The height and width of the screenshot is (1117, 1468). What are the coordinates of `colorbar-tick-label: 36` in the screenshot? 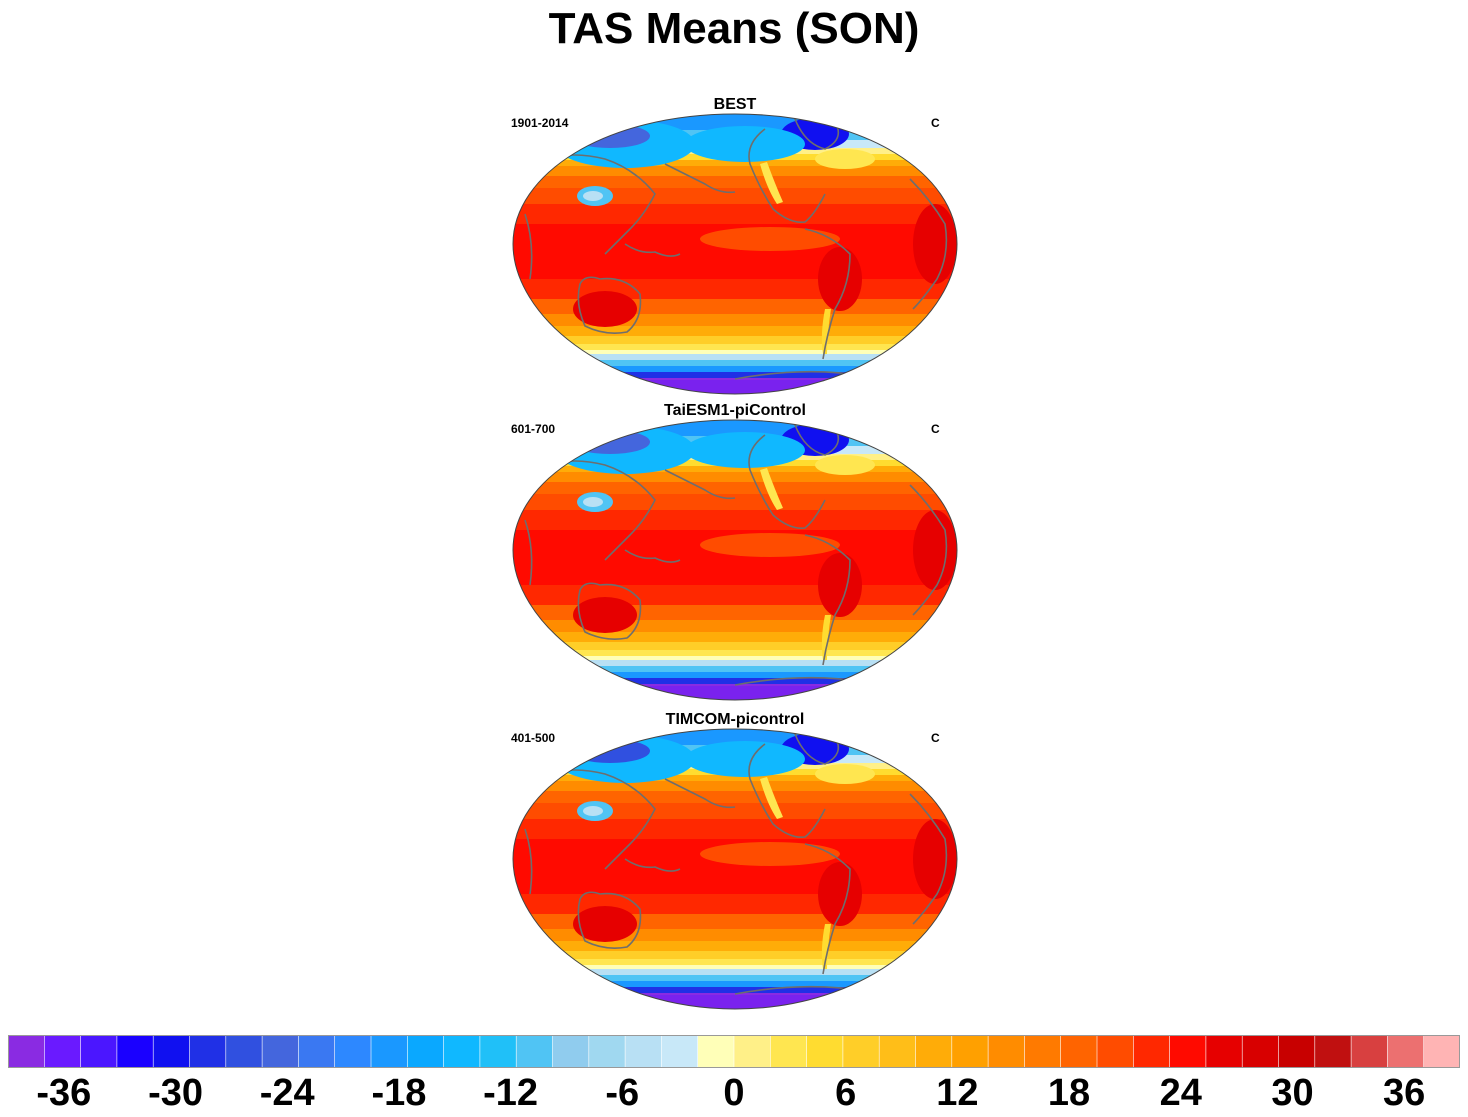 It's located at (1404, 1093).